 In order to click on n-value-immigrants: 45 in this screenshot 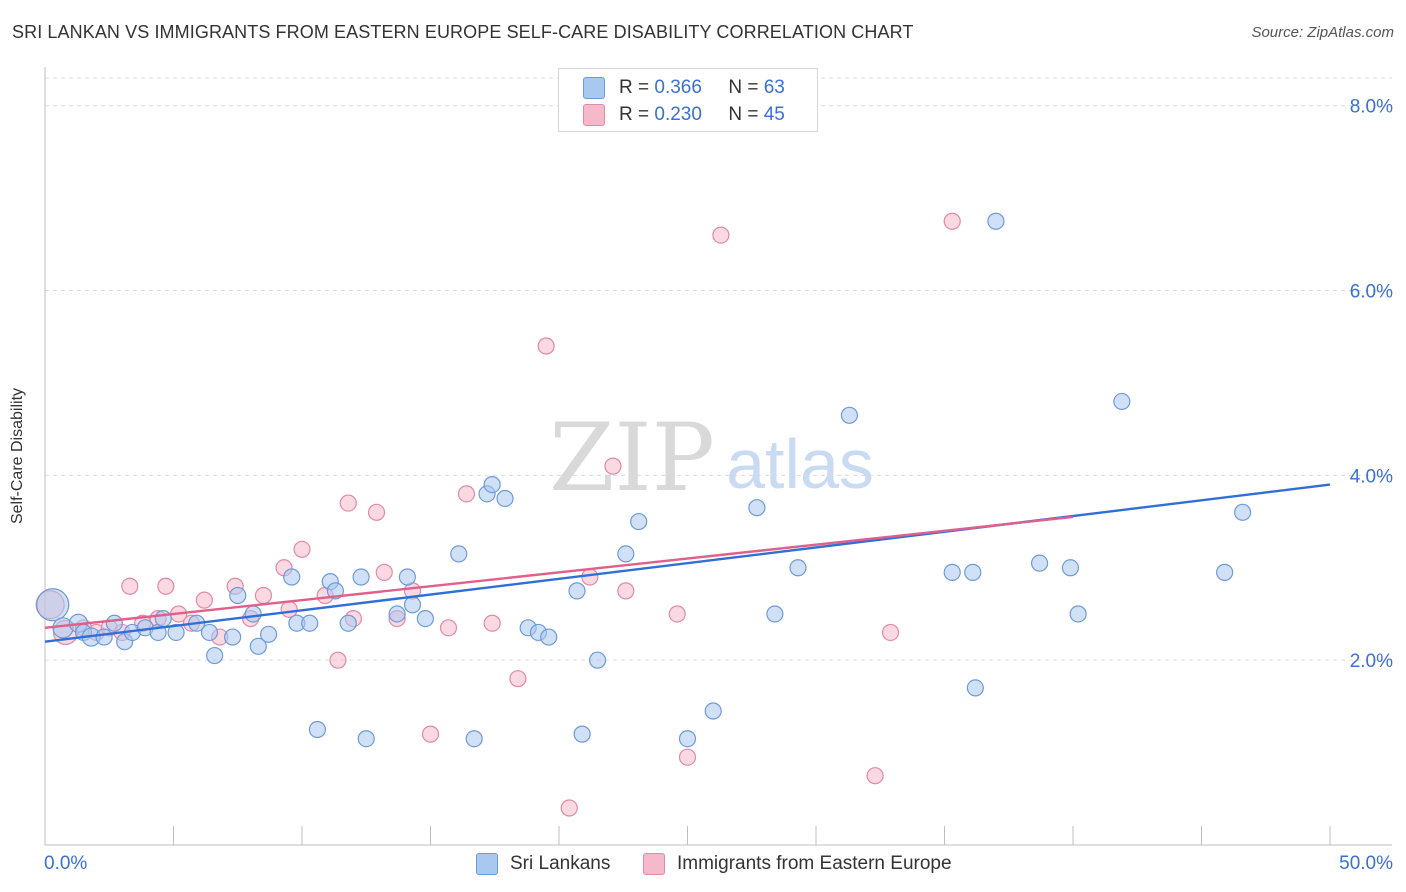, I will do `click(774, 114)`.